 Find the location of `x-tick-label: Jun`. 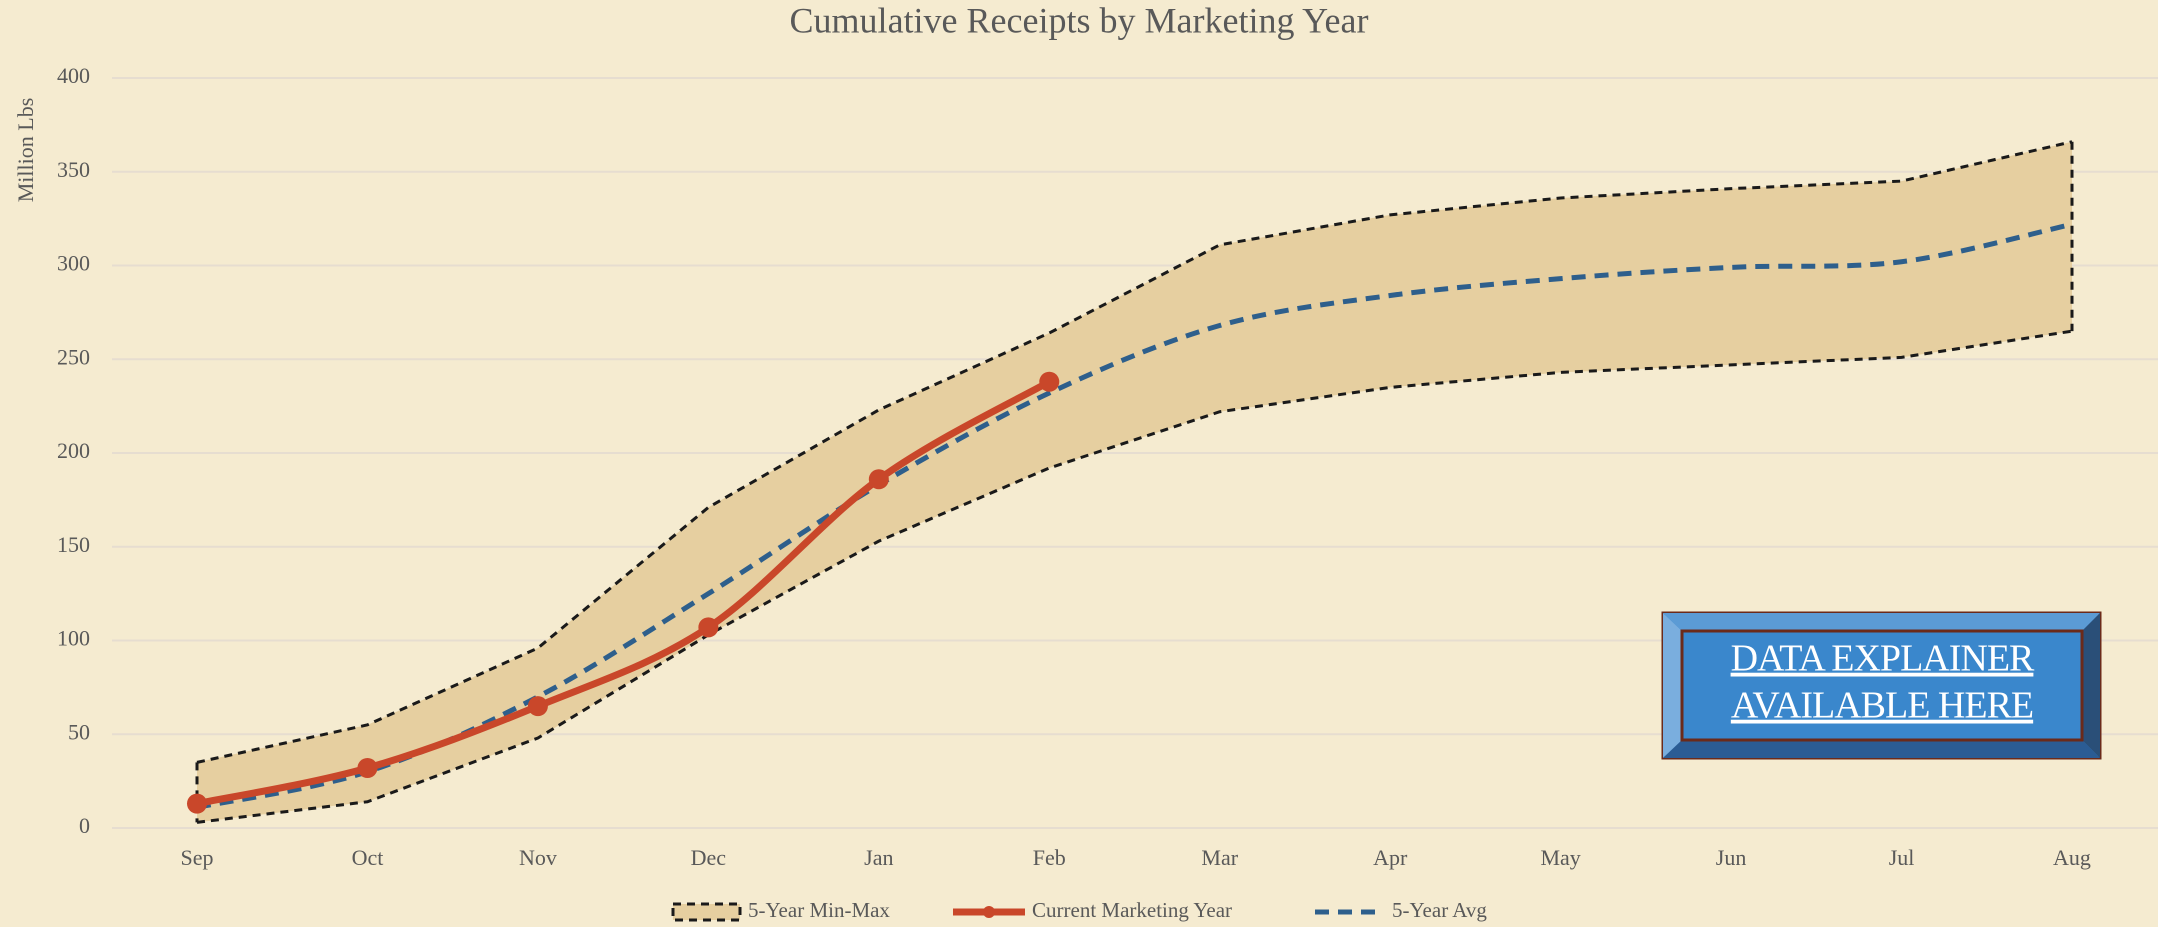

x-tick-label: Jun is located at coordinates (1731, 857).